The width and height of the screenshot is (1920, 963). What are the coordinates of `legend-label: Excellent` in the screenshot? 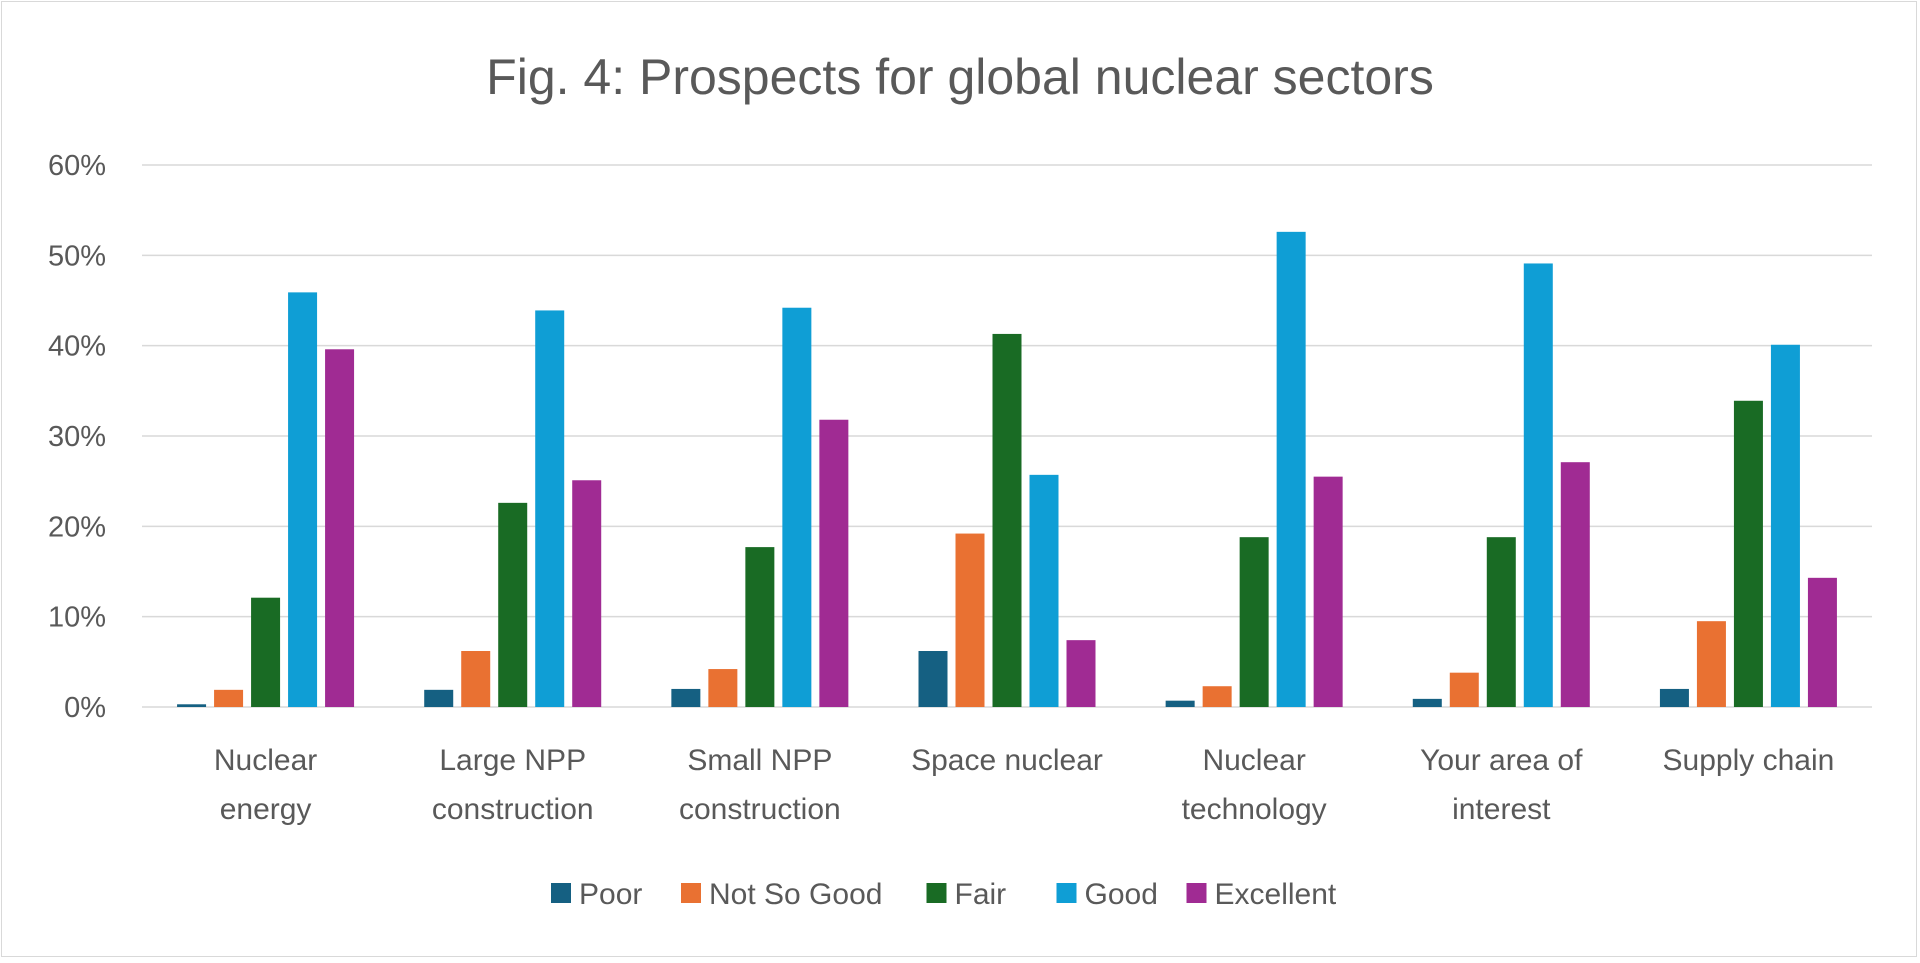 It's located at (1276, 894).